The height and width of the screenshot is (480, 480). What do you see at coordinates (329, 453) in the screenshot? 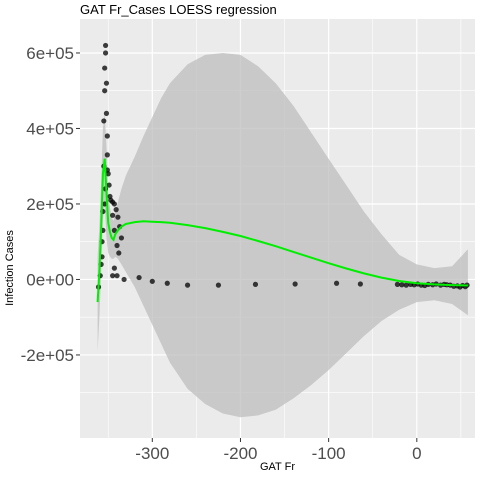
I see `x-tick-label: -100` at bounding box center [329, 453].